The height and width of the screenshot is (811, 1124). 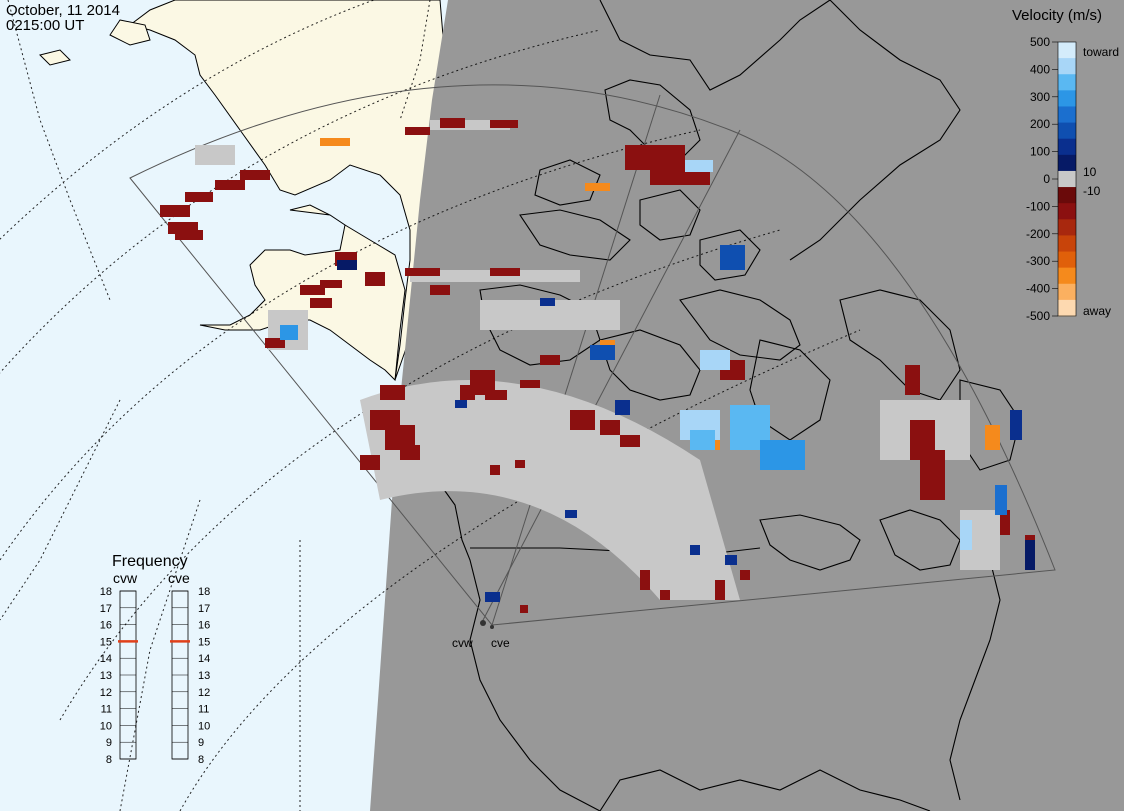 I want to click on legend-small-pos: 10, so click(x=1090, y=172).